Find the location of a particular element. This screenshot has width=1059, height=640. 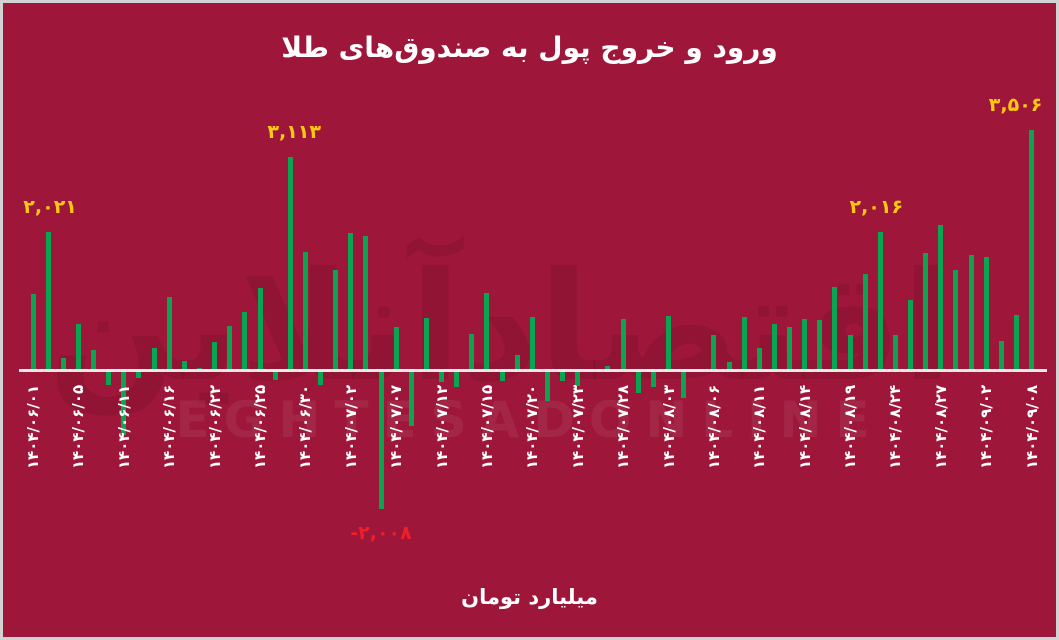

x-tick-label: ۱۴۰۴/۰۹/۰۸ is located at coordinates (1031, 427).